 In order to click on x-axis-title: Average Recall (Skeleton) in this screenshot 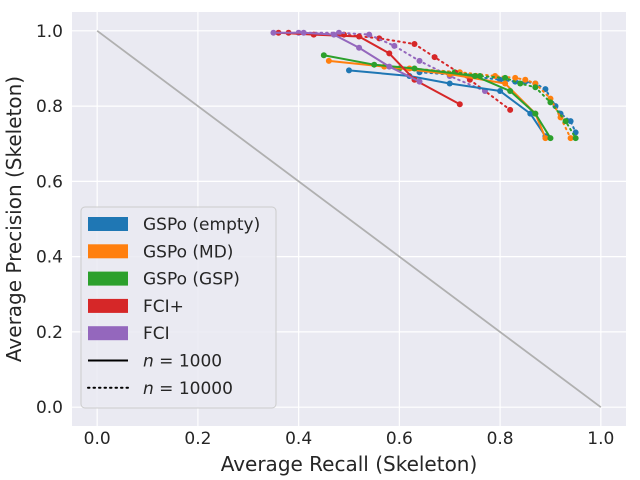, I will do `click(349, 464)`.